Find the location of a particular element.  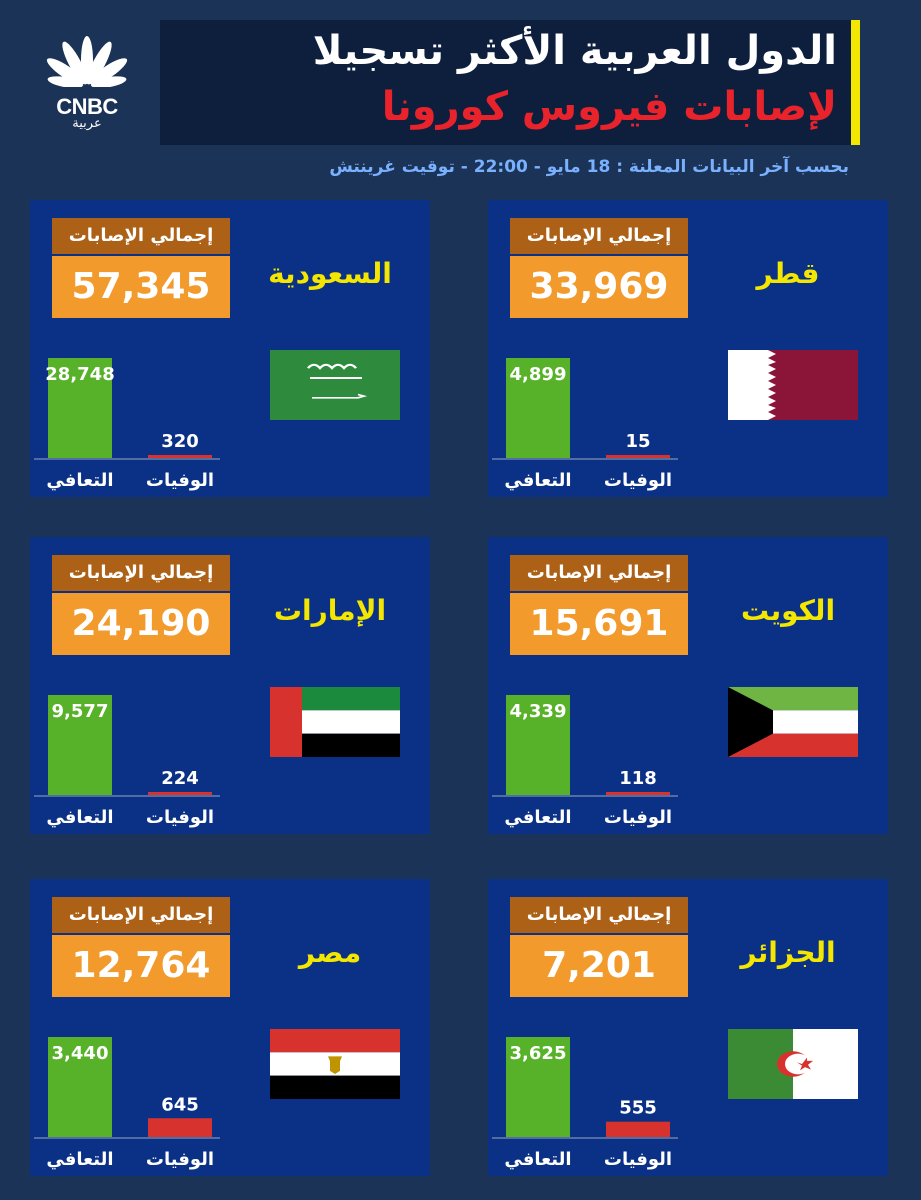

country-name: الجزائر is located at coordinates (788, 952).